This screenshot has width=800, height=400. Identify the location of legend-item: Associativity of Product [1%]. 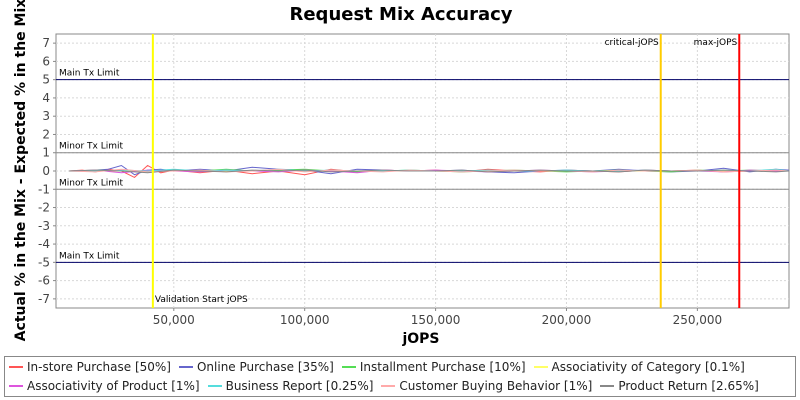
(104, 386).